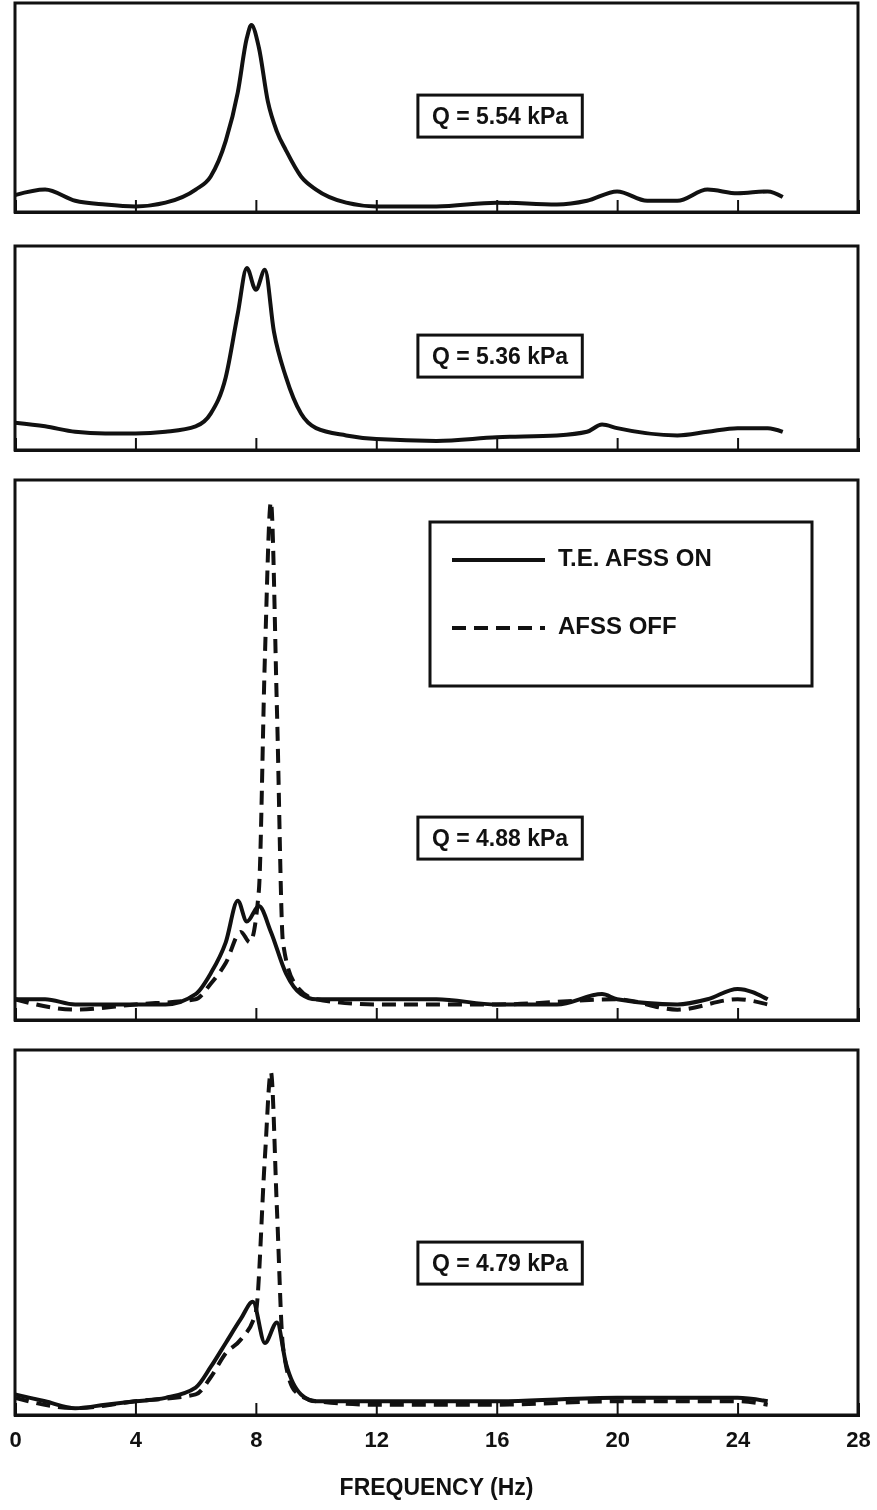  Describe the element at coordinates (15, 1439) in the screenshot. I see `x-tick-label: 0` at that location.